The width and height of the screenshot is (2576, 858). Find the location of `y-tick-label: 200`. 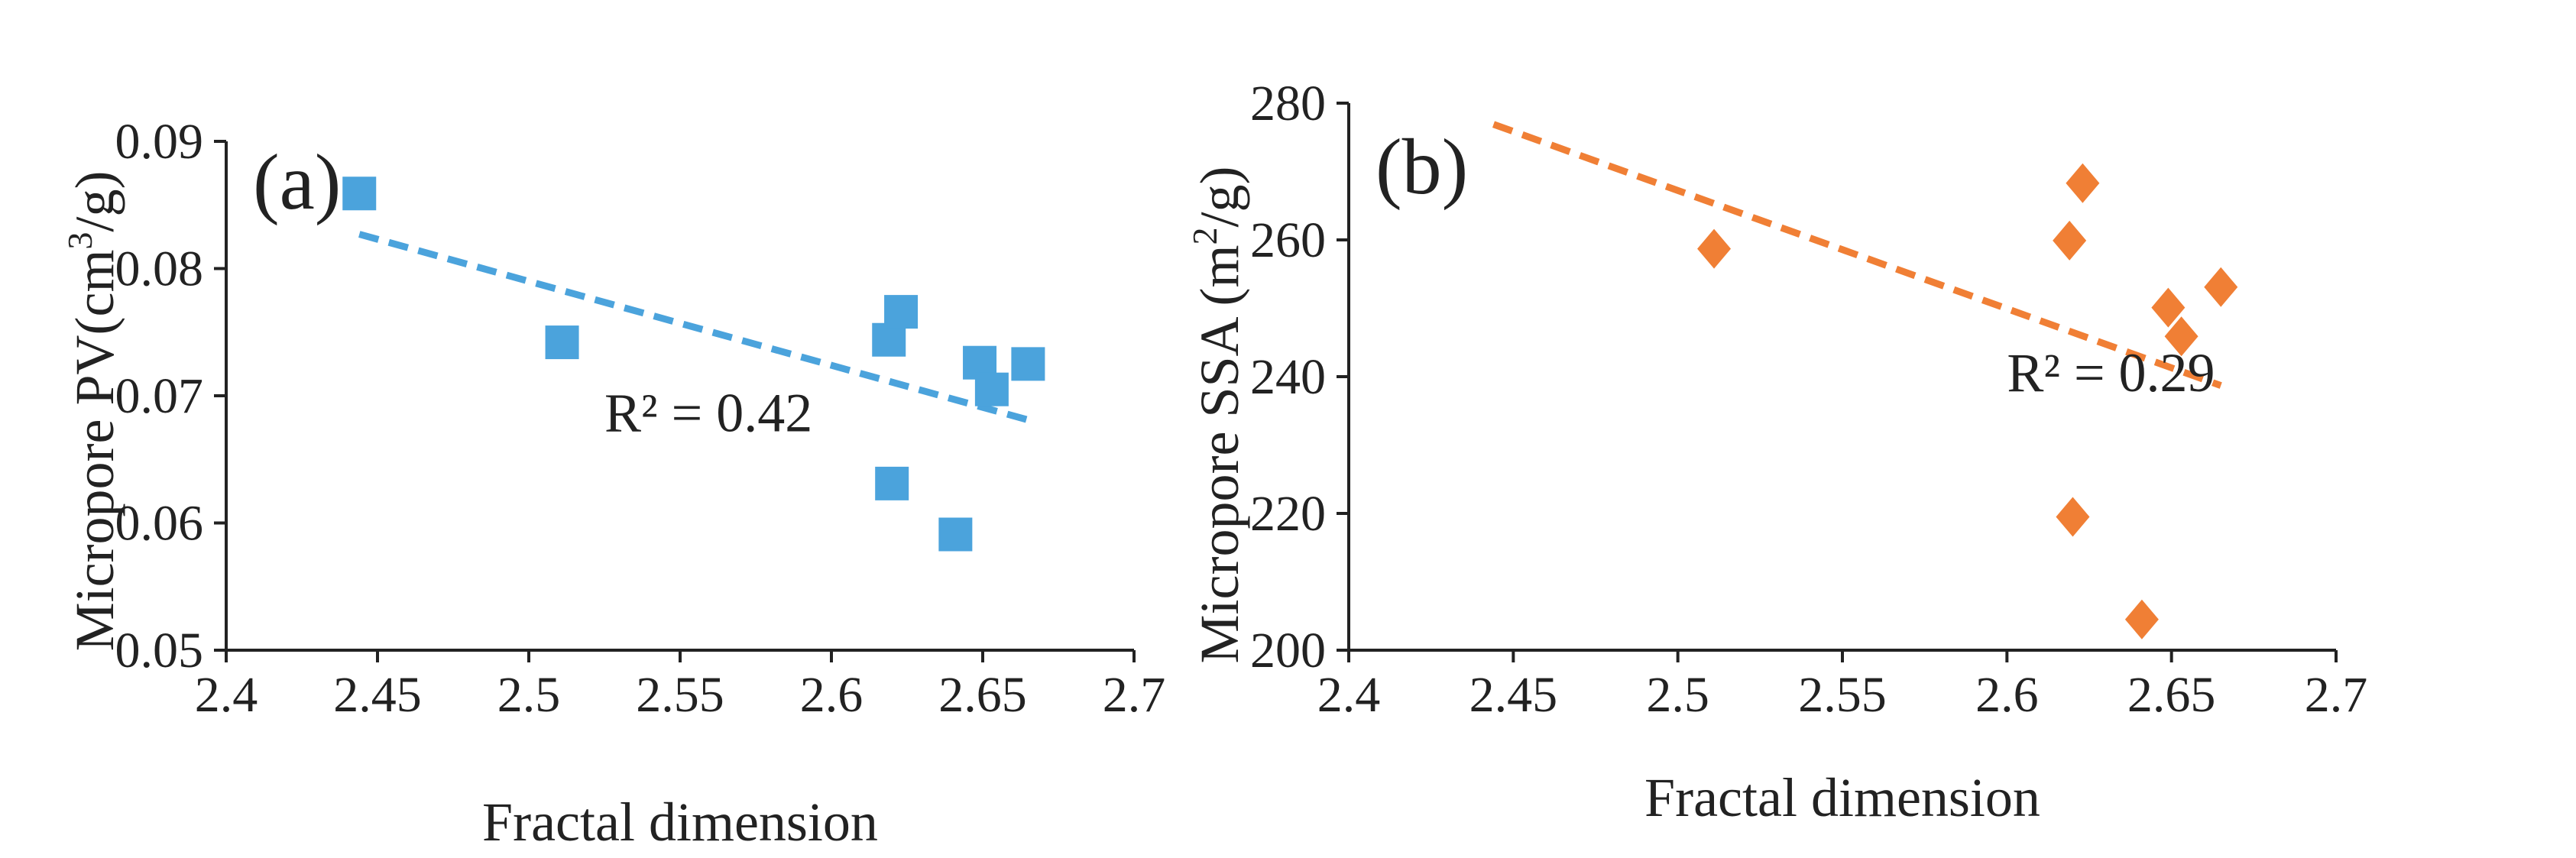

y-tick-label: 200 is located at coordinates (1288, 650).